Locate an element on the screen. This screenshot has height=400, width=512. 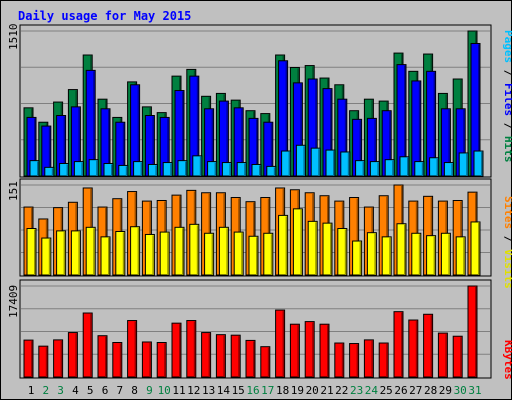
ylabel-sites: Sites is located at coordinates (507, 212).